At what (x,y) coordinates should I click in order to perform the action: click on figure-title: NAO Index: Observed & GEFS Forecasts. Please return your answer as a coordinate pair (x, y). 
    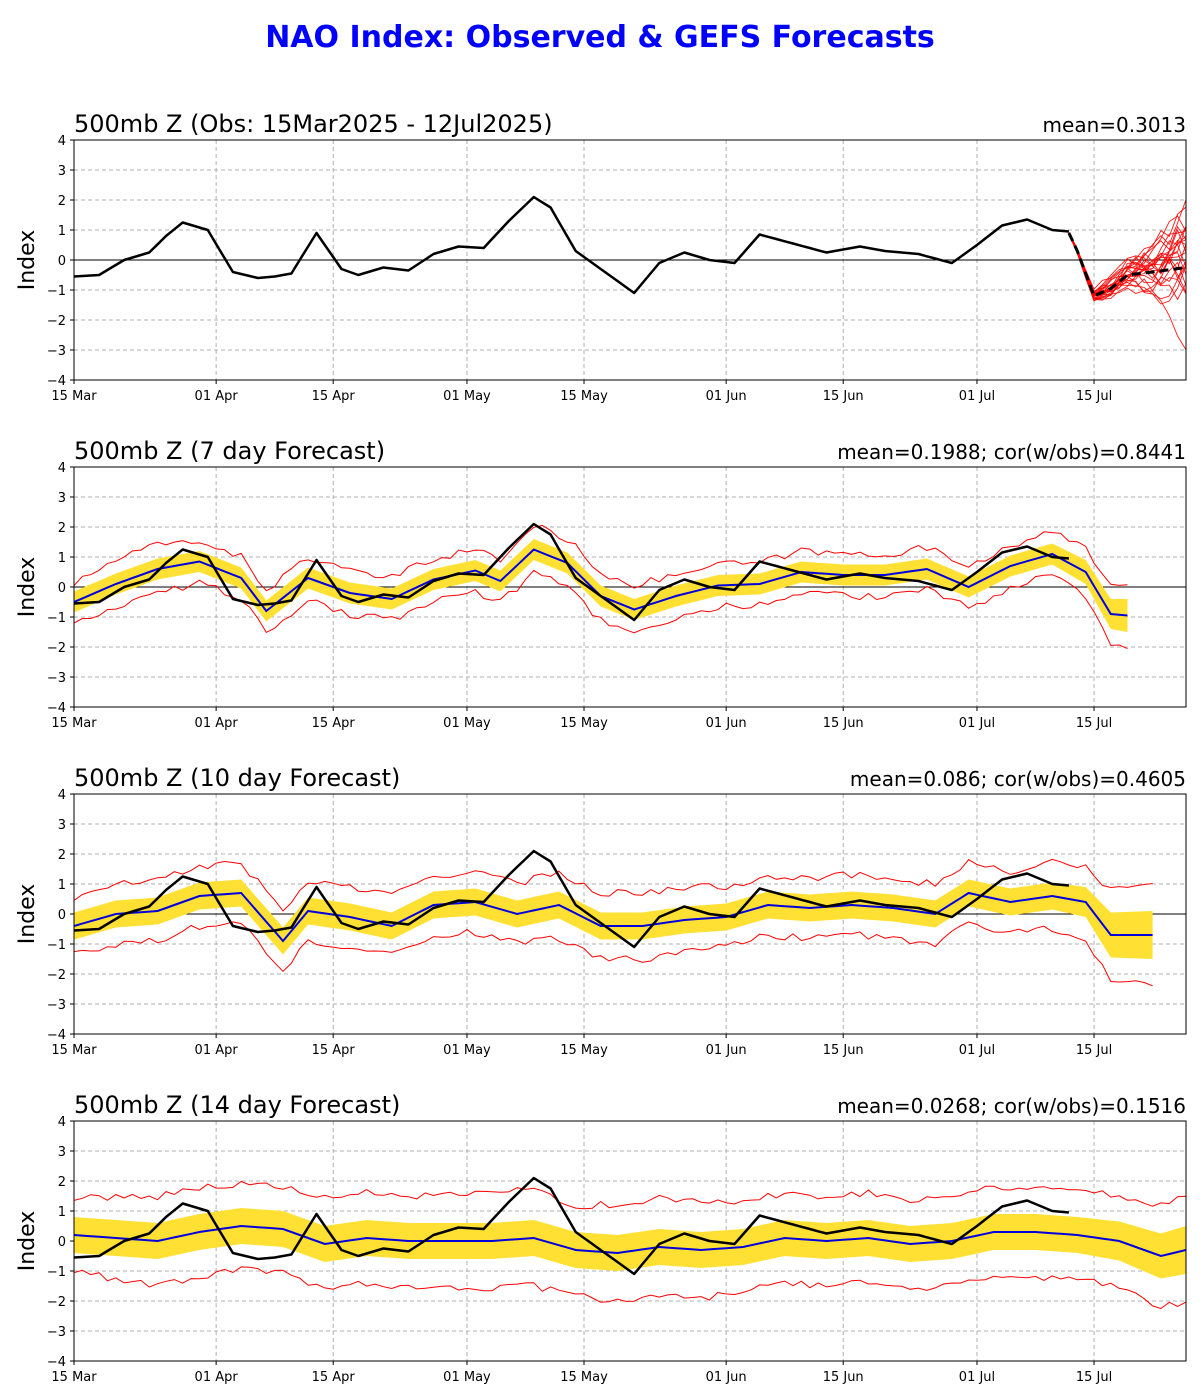
    Looking at the image, I should click on (600, 37).